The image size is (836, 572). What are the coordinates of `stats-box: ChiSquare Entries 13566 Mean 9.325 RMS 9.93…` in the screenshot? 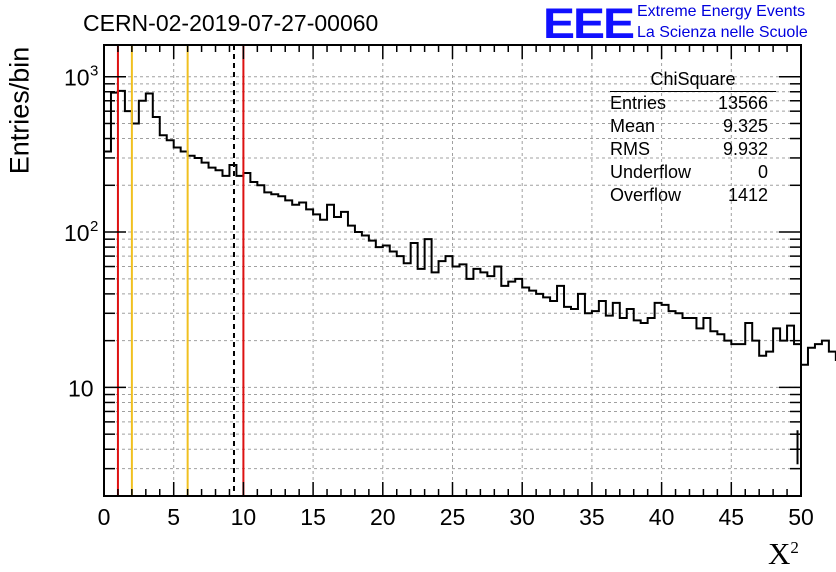 It's located at (693, 138).